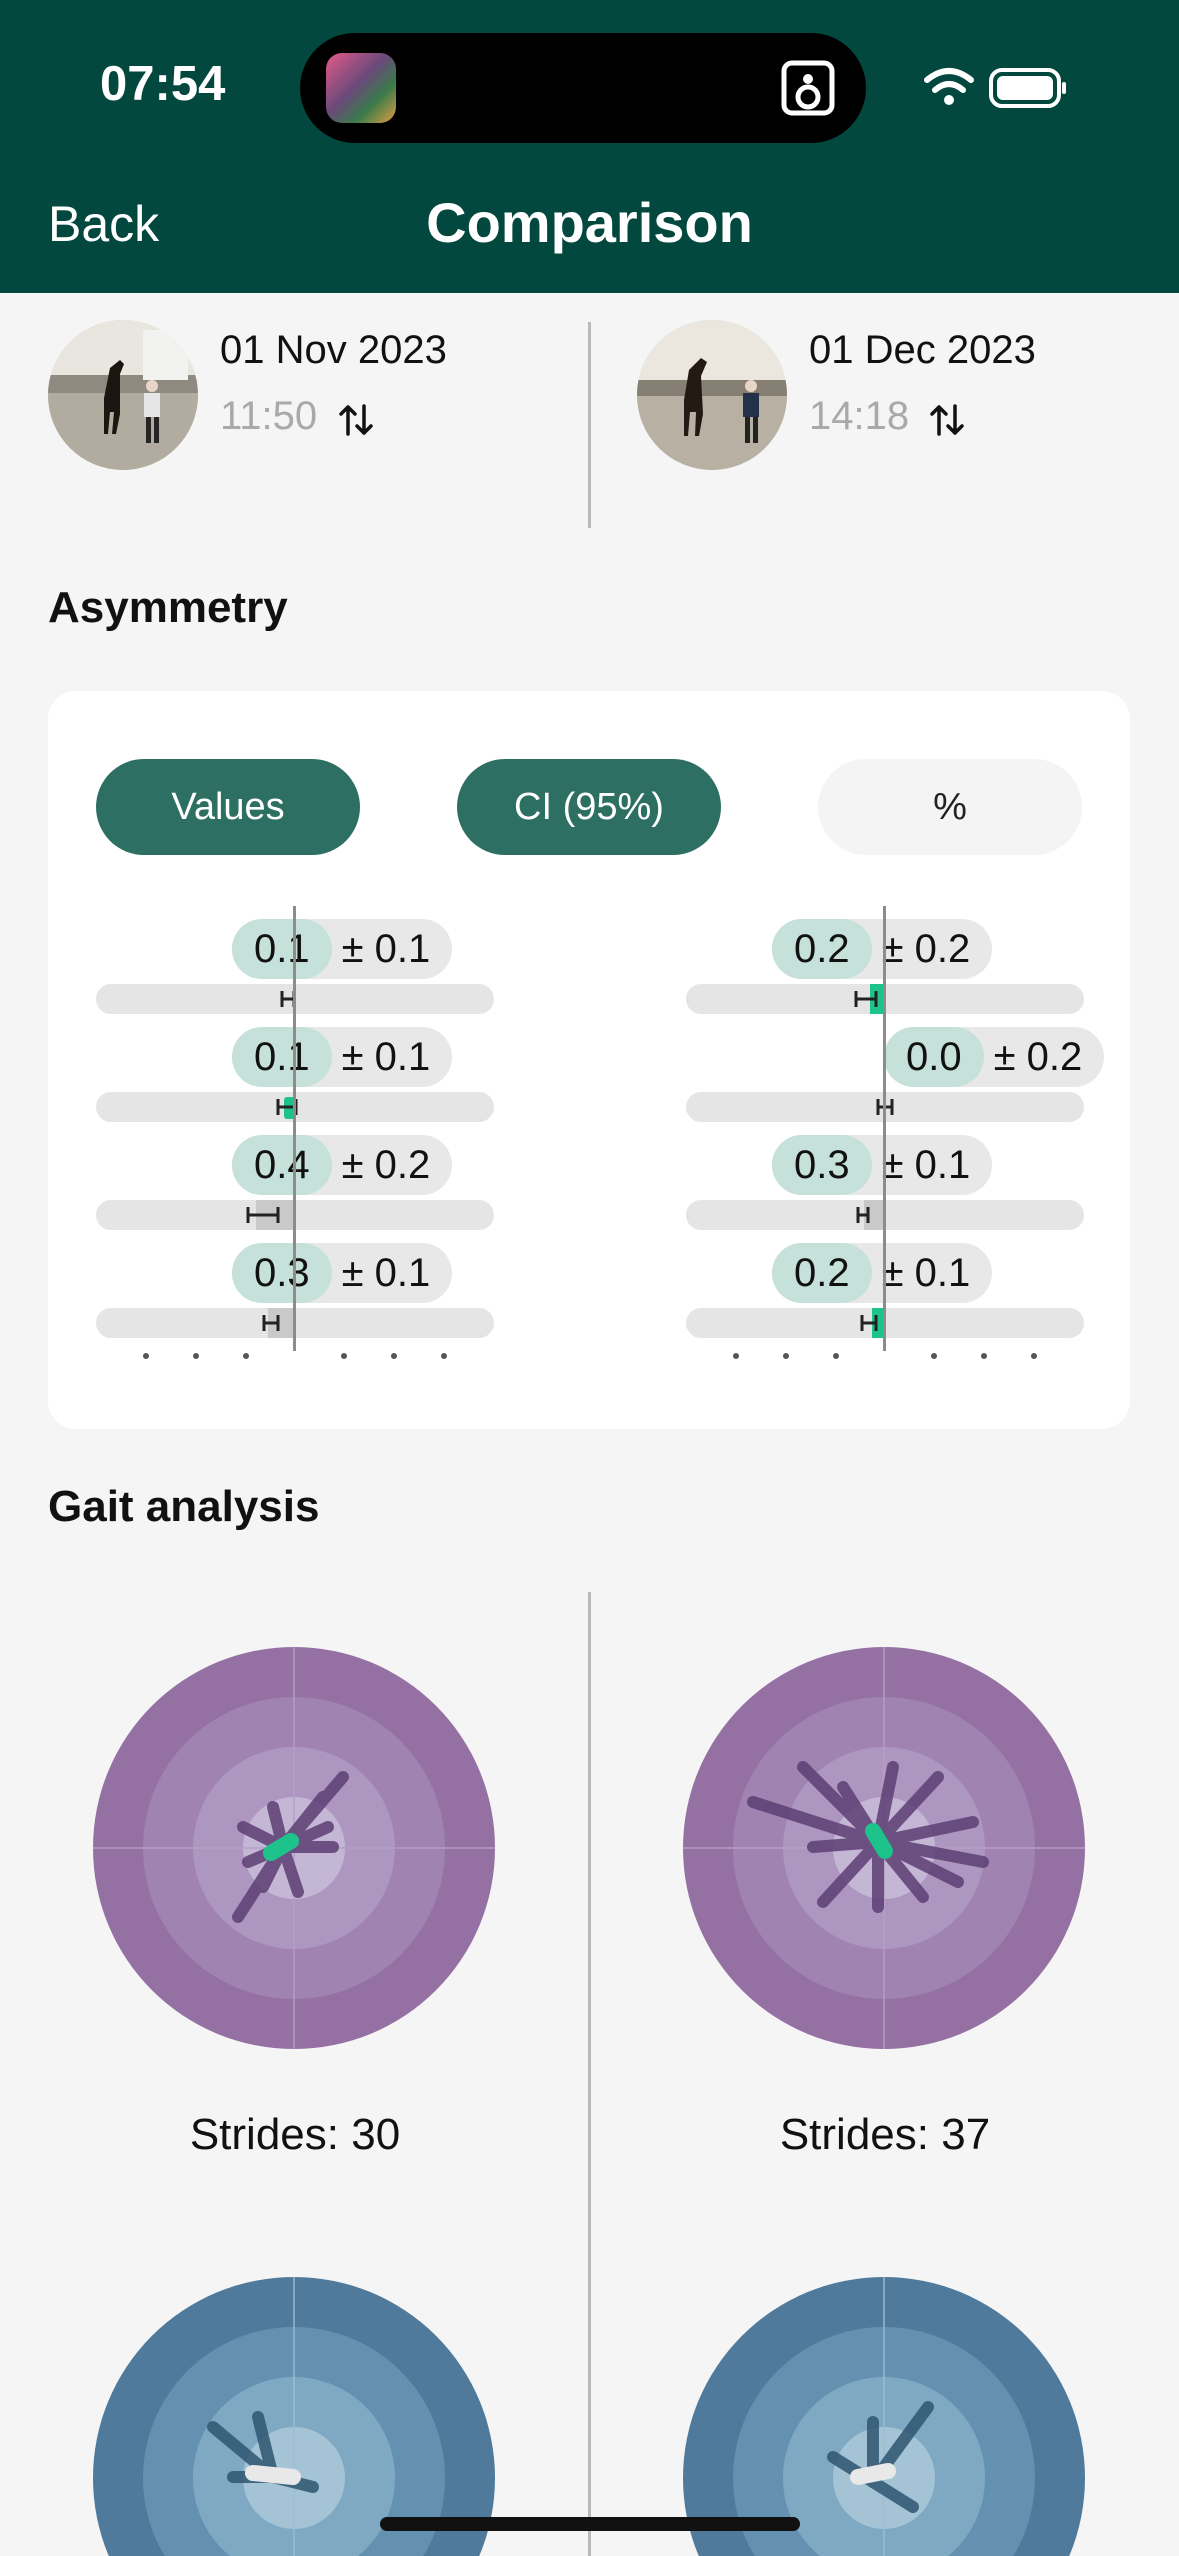  Describe the element at coordinates (282, 1165) in the screenshot. I see `asymmetry-value: 0.4` at that location.